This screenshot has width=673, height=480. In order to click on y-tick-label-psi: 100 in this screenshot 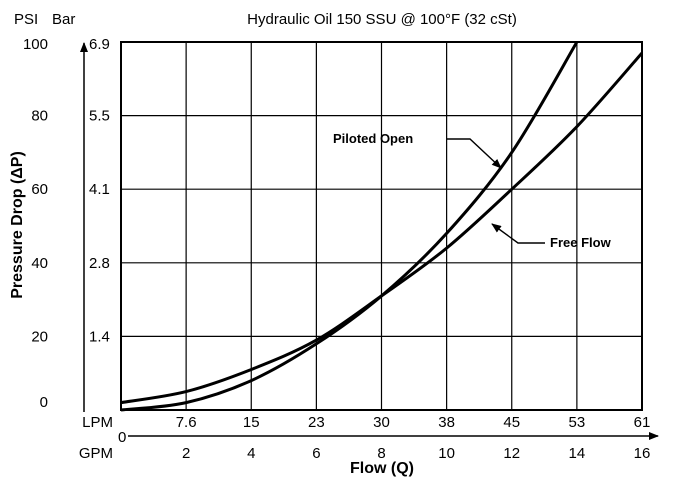, I will do `click(35, 44)`.